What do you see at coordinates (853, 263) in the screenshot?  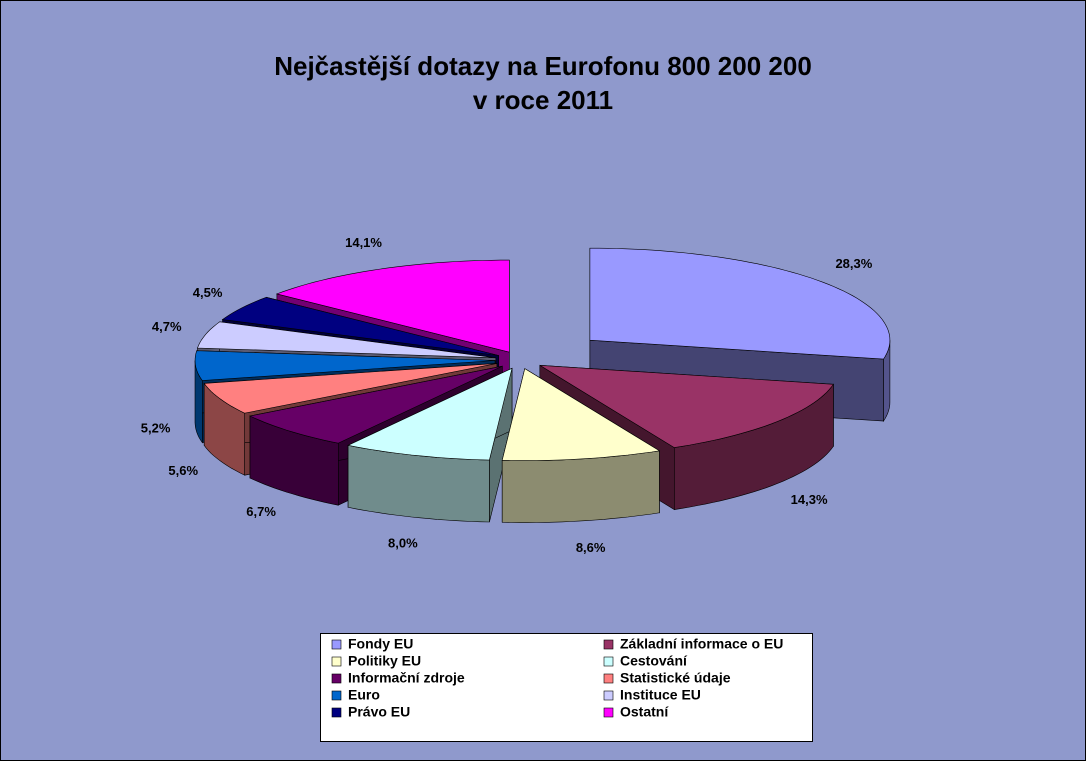 I see `data-label: 28,3%` at bounding box center [853, 263].